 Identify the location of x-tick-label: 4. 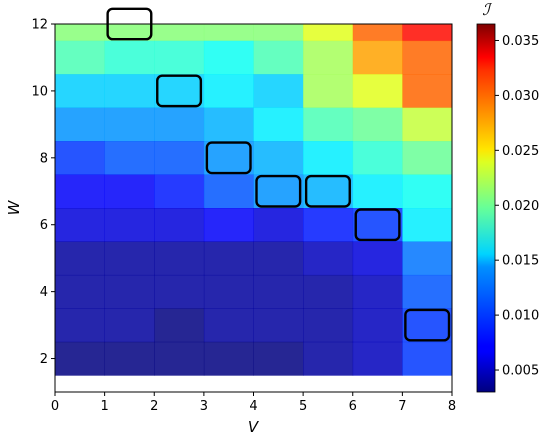
(253, 406).